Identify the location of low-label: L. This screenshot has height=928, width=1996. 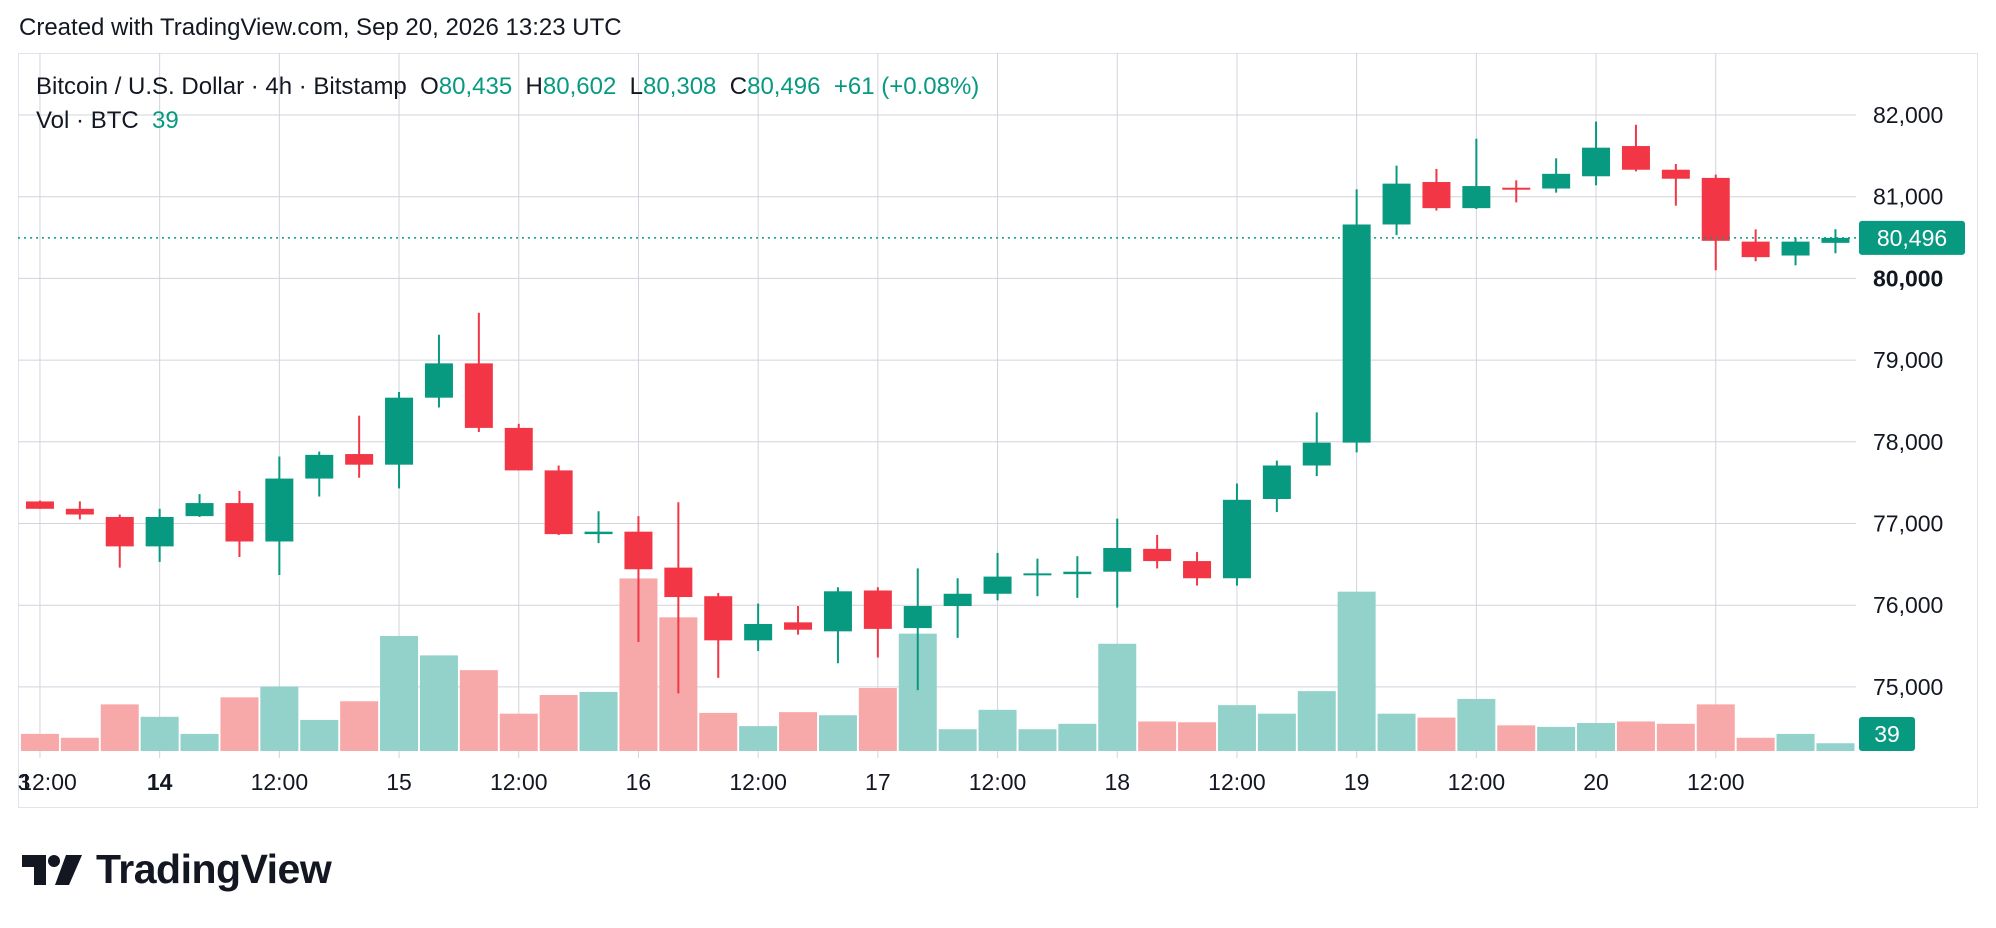
(636, 86).